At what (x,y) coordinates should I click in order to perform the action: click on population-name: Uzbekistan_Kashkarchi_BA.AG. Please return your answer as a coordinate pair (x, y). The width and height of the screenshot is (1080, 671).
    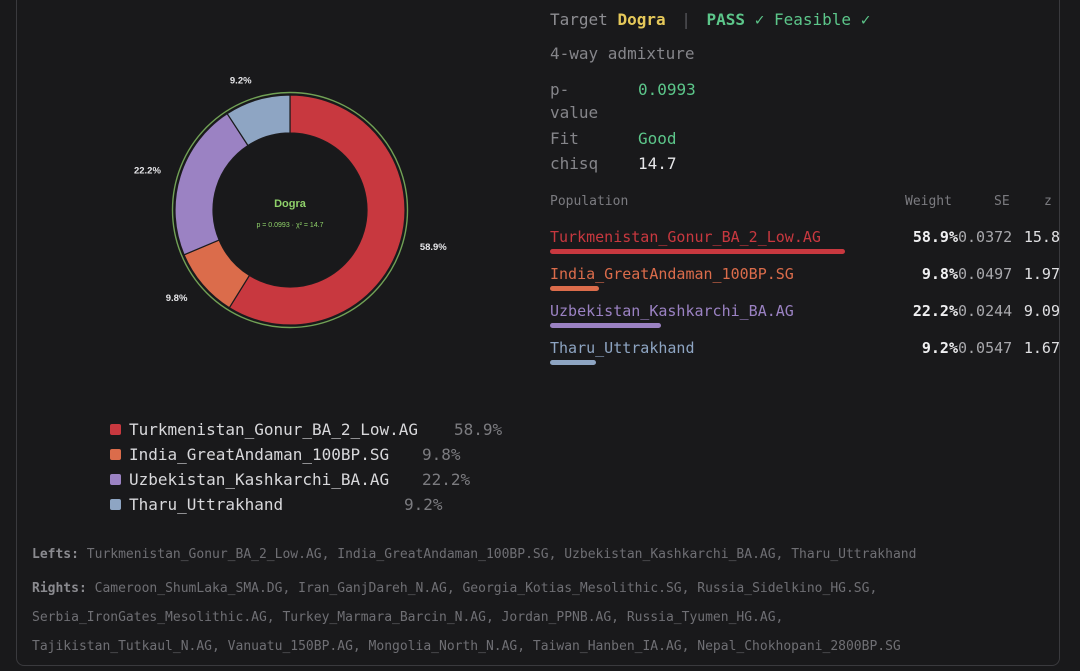
    Looking at the image, I should click on (672, 311).